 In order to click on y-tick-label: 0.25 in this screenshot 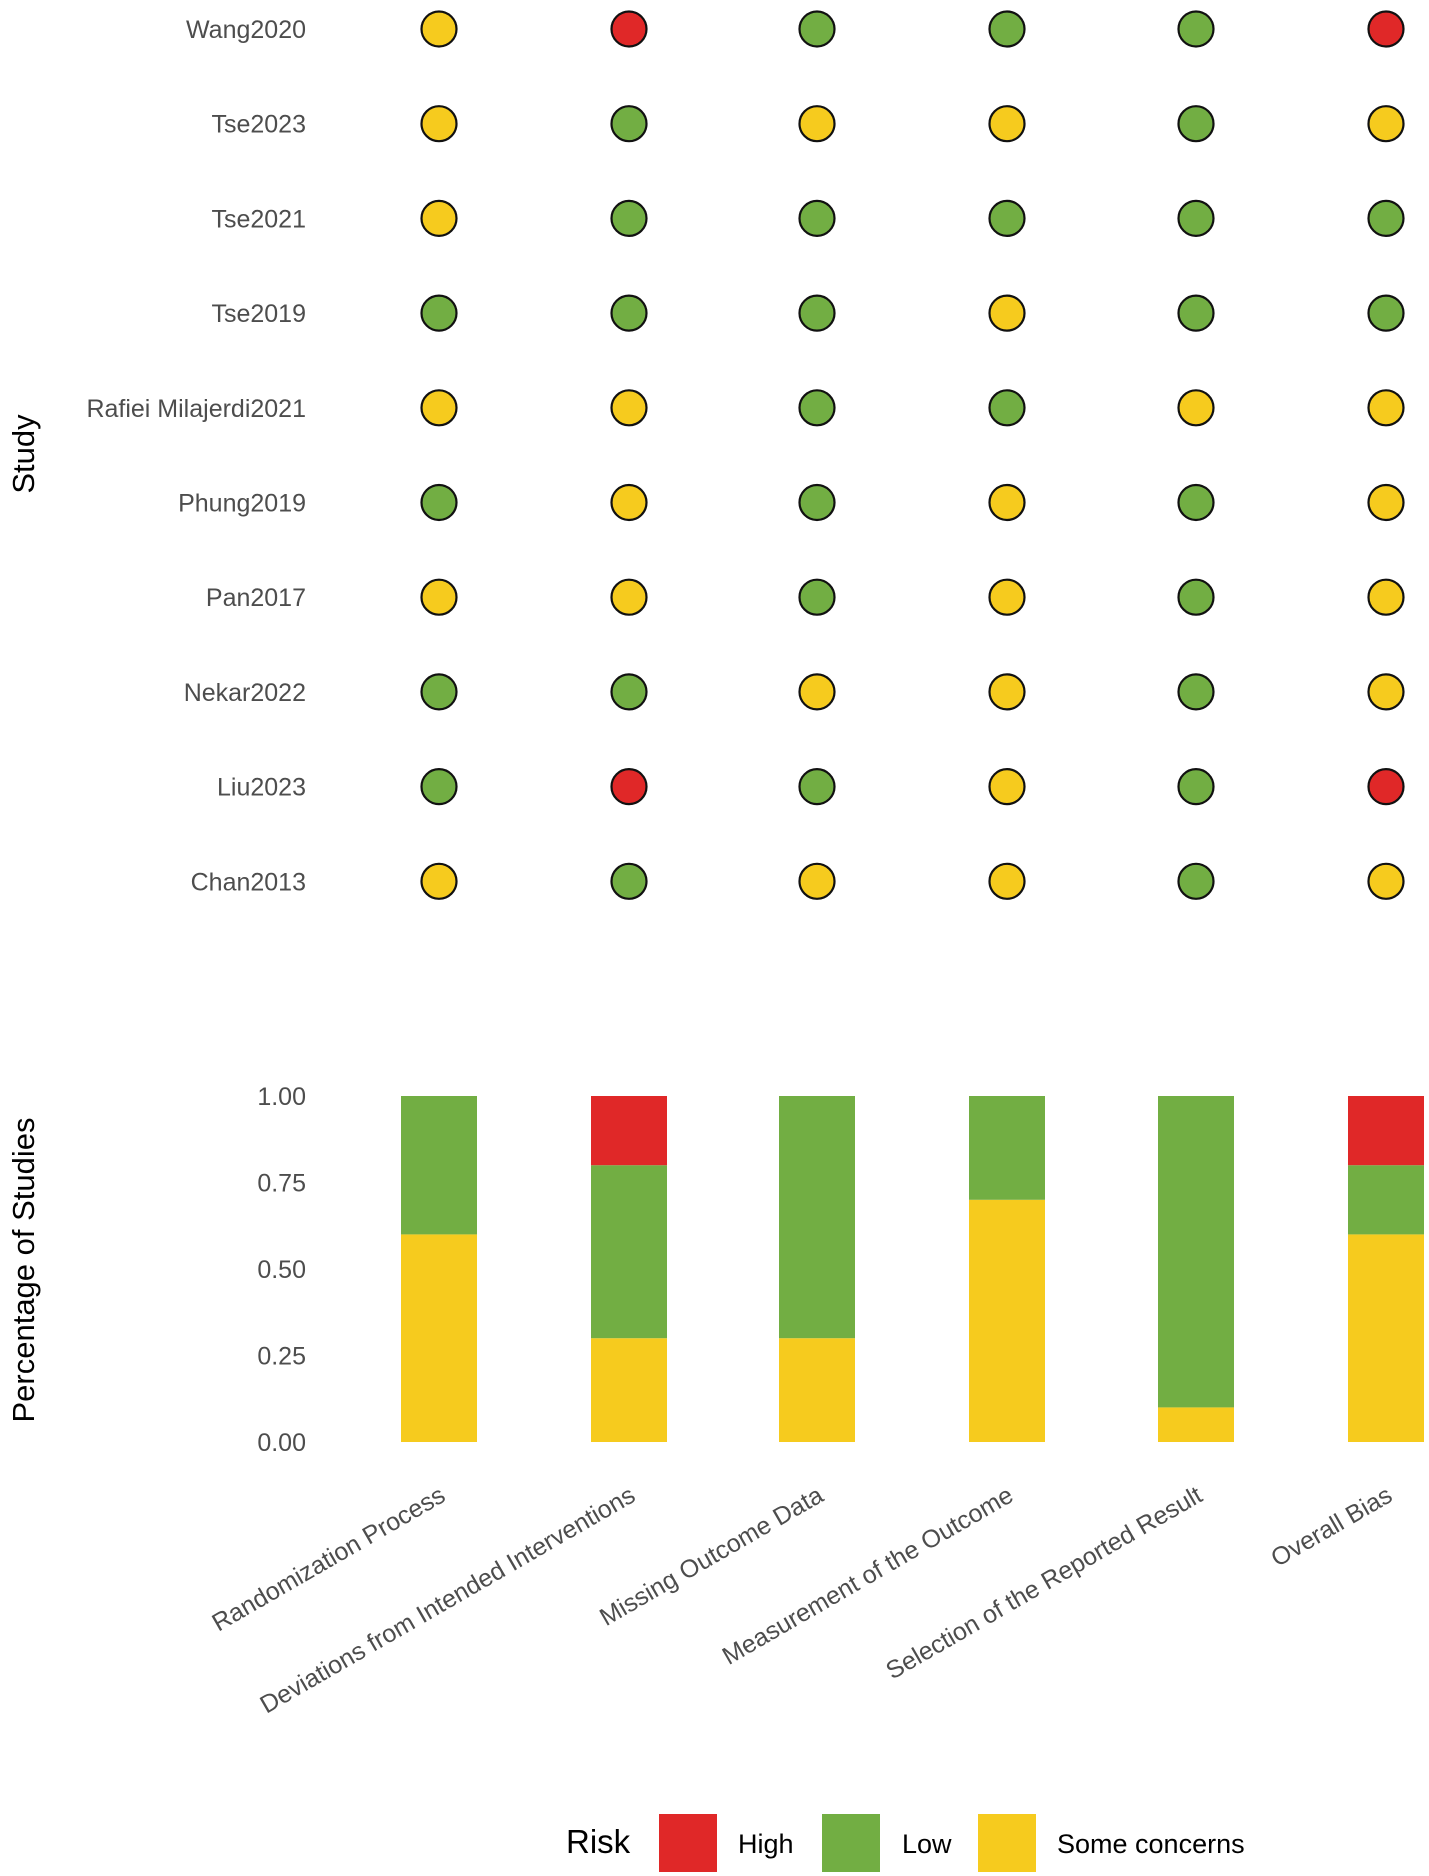, I will do `click(281, 1357)`.